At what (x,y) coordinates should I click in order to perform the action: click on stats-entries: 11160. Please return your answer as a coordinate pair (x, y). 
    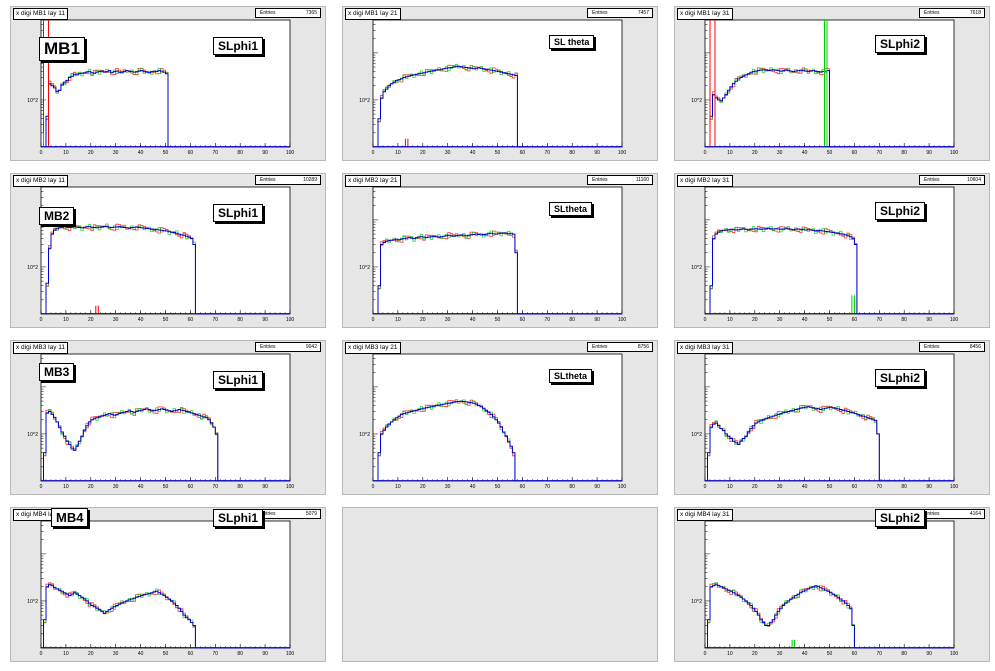
    Looking at the image, I should click on (642, 180).